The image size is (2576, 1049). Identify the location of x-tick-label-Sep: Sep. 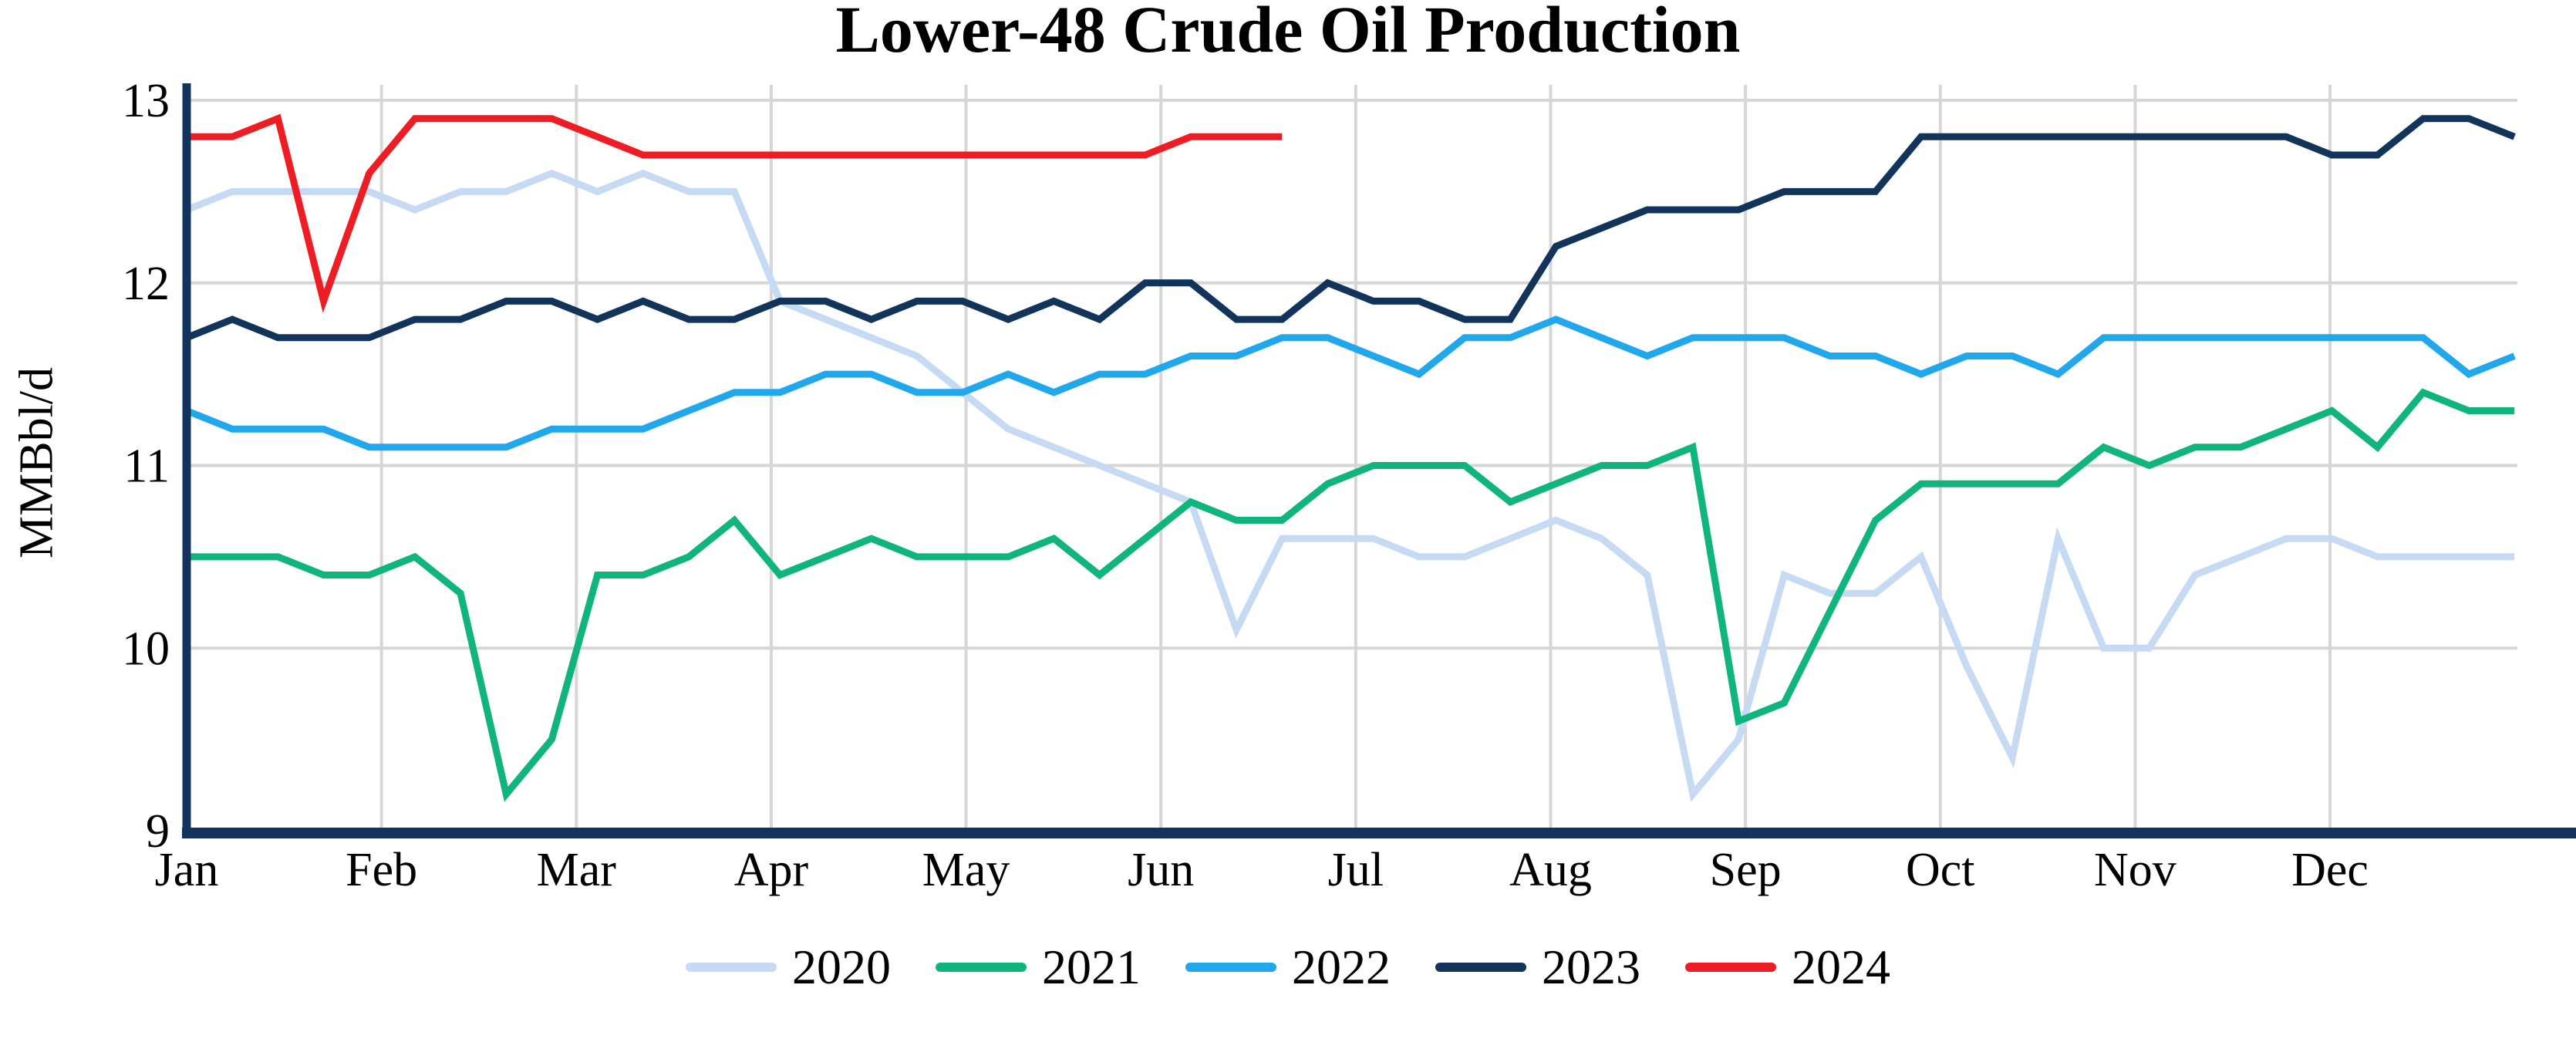
(1746, 870).